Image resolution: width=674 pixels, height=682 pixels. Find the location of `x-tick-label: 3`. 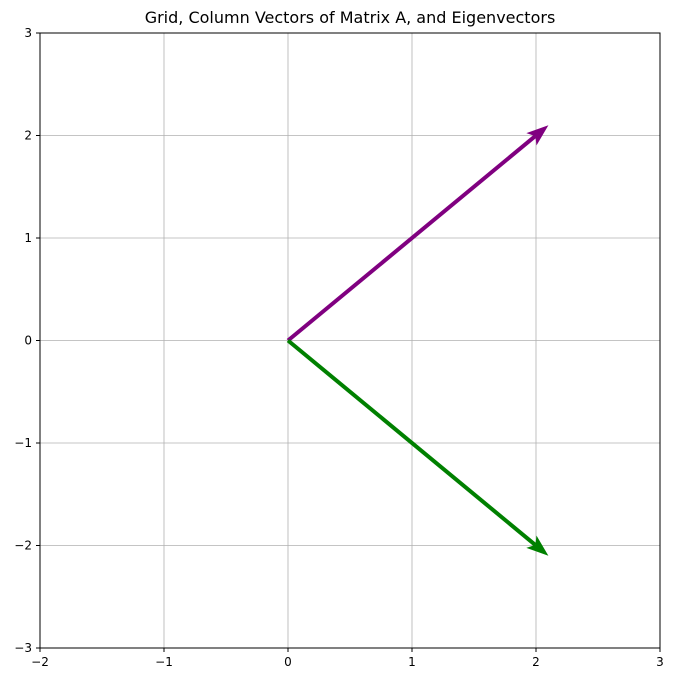

x-tick-label: 3 is located at coordinates (660, 662).